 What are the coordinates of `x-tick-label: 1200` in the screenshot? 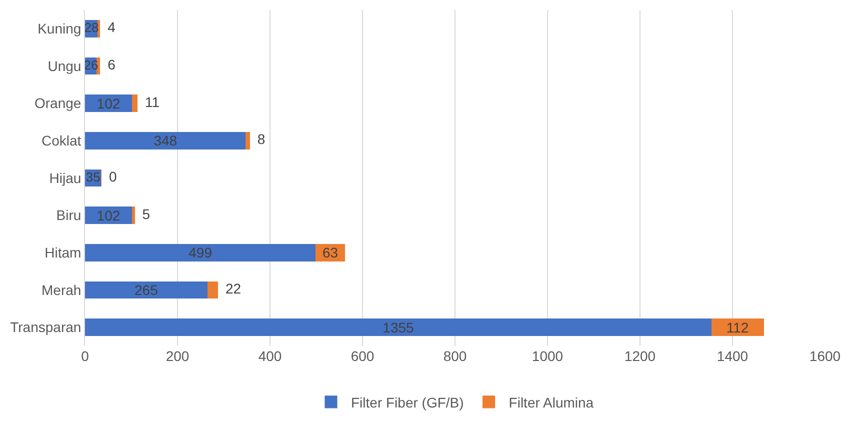 It's located at (640, 356).